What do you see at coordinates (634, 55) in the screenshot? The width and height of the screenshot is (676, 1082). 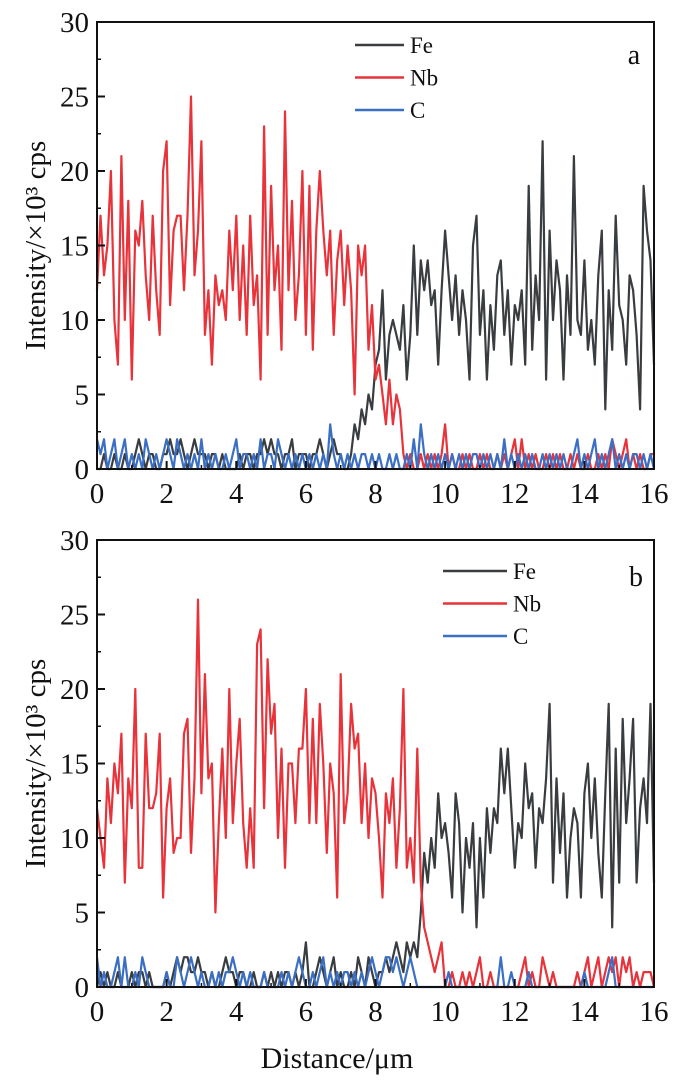 I see `panel-label: a` at bounding box center [634, 55].